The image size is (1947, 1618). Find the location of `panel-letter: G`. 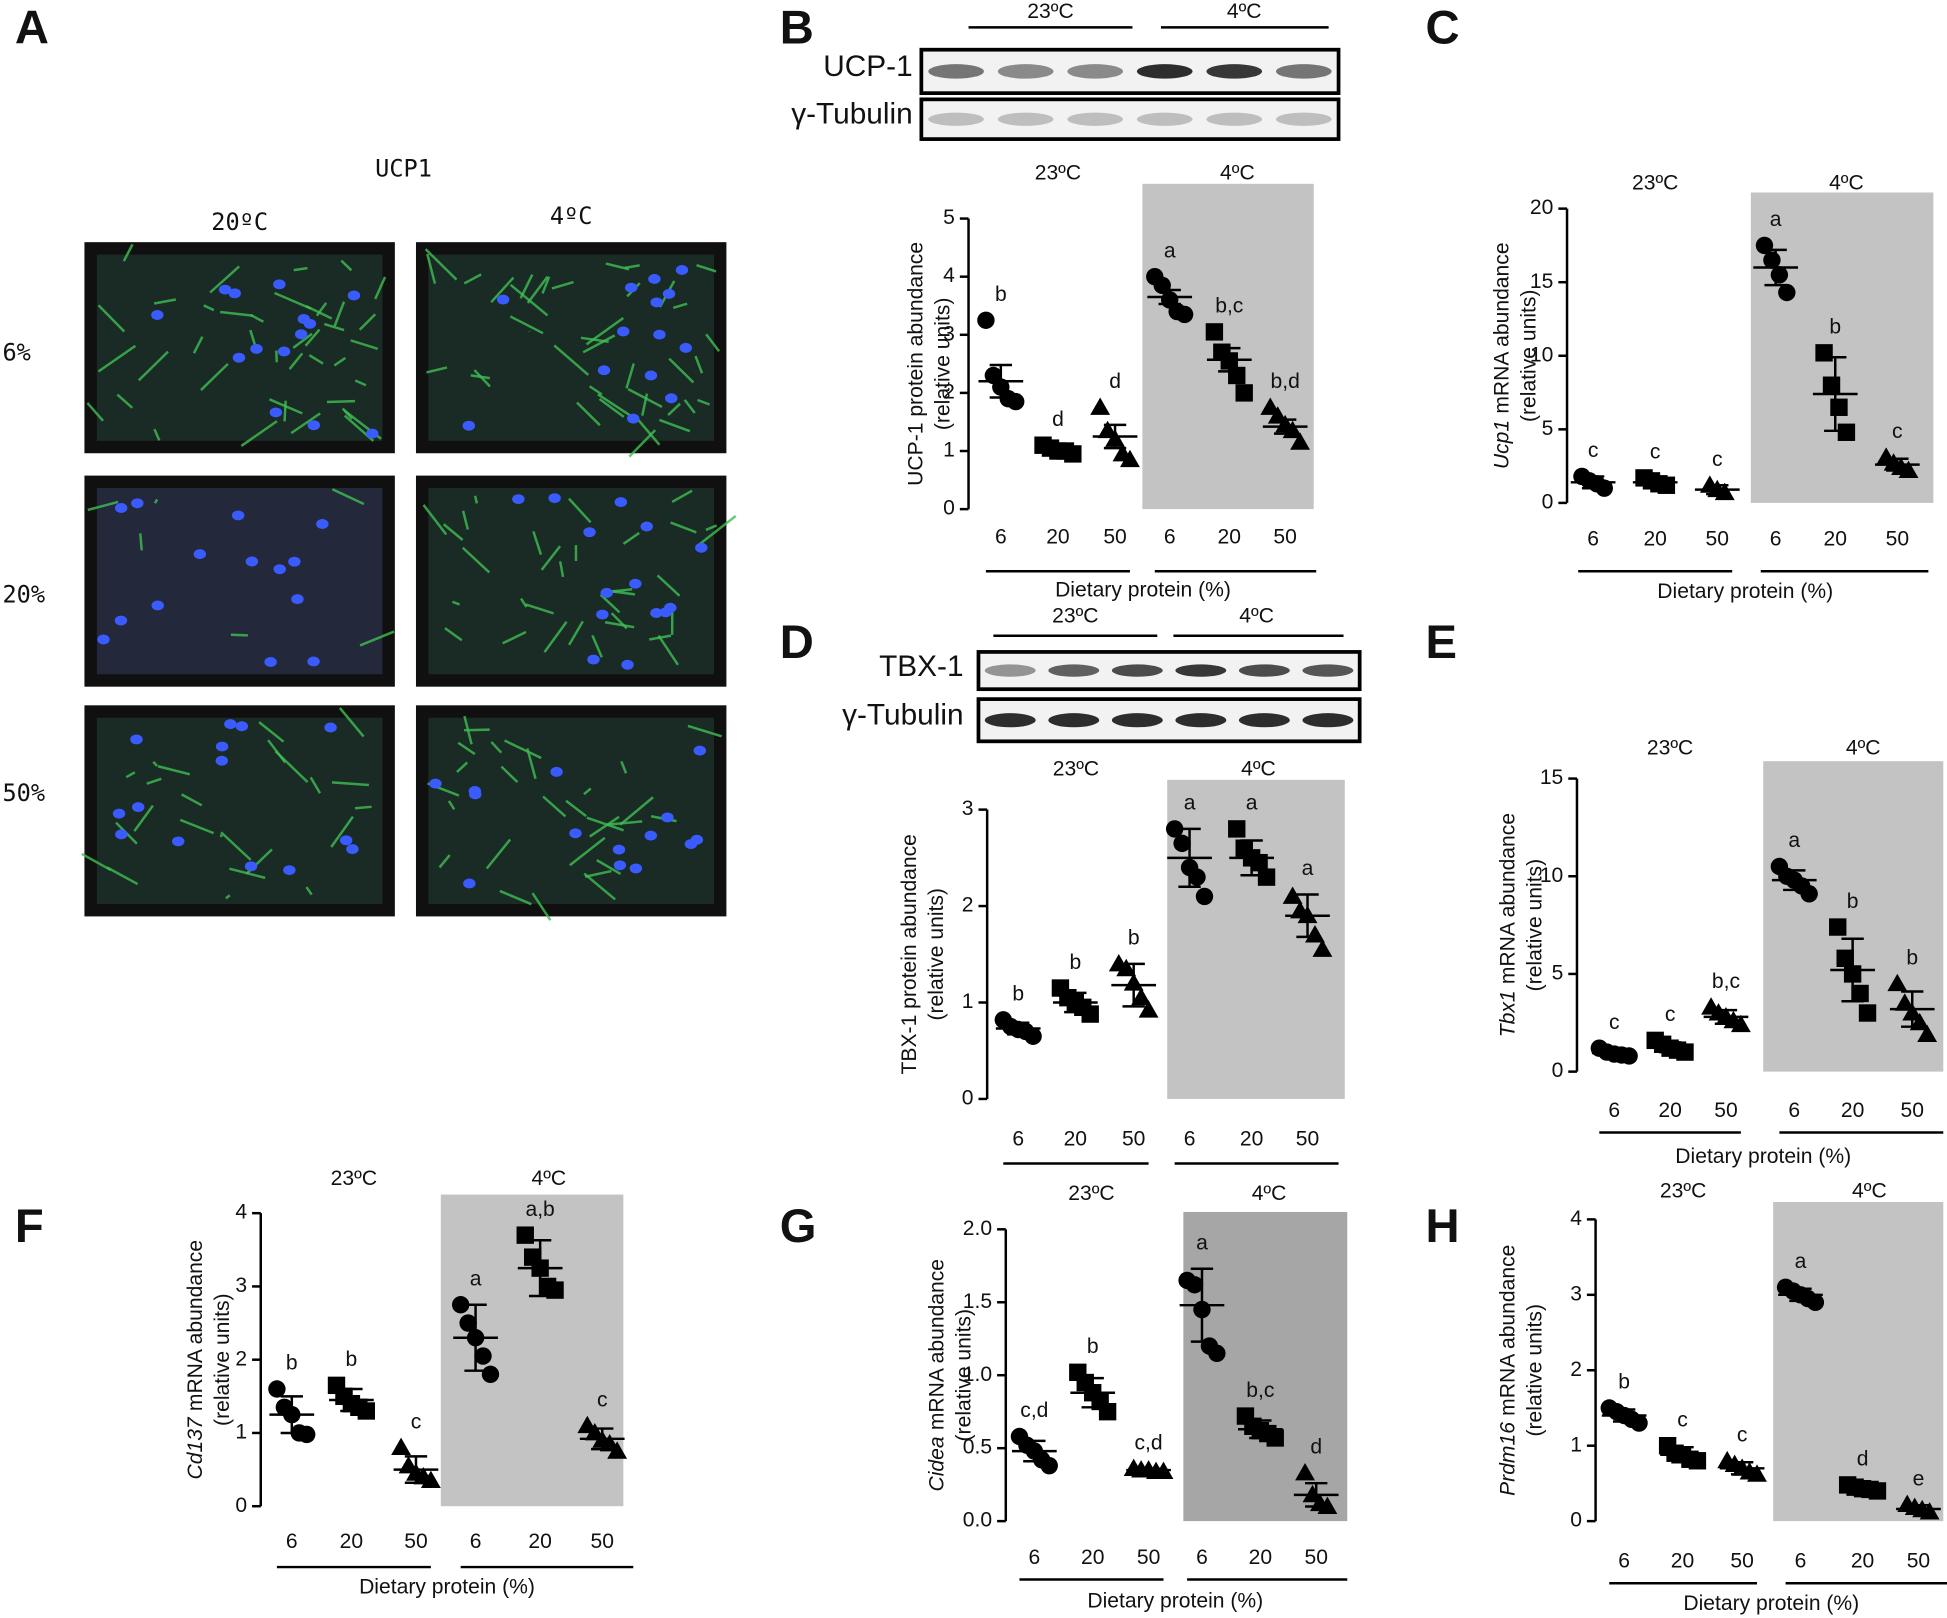

panel-letter: G is located at coordinates (798, 1225).